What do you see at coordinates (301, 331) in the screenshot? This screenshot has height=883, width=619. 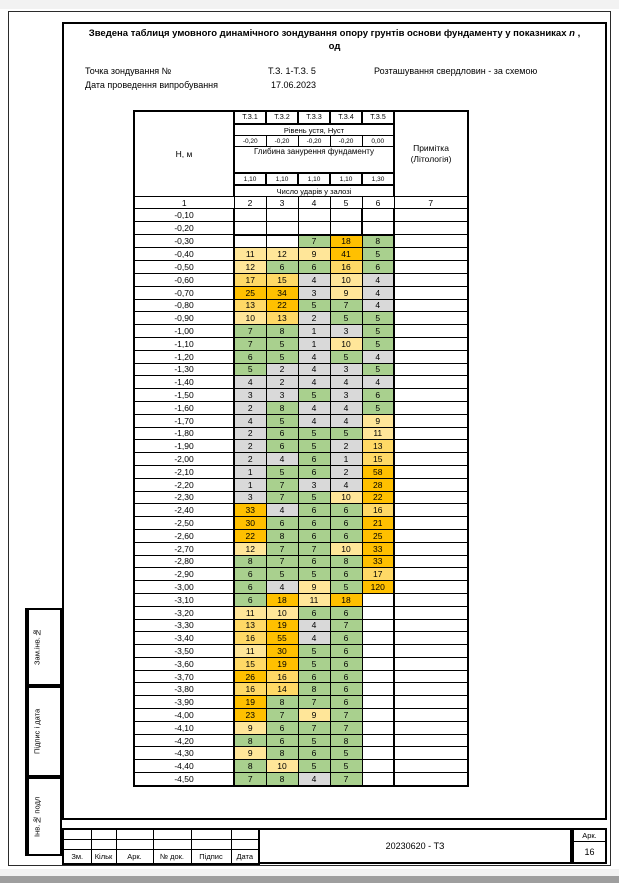 I see `table-row: -1,00 7 8 1 3 5` at bounding box center [301, 331].